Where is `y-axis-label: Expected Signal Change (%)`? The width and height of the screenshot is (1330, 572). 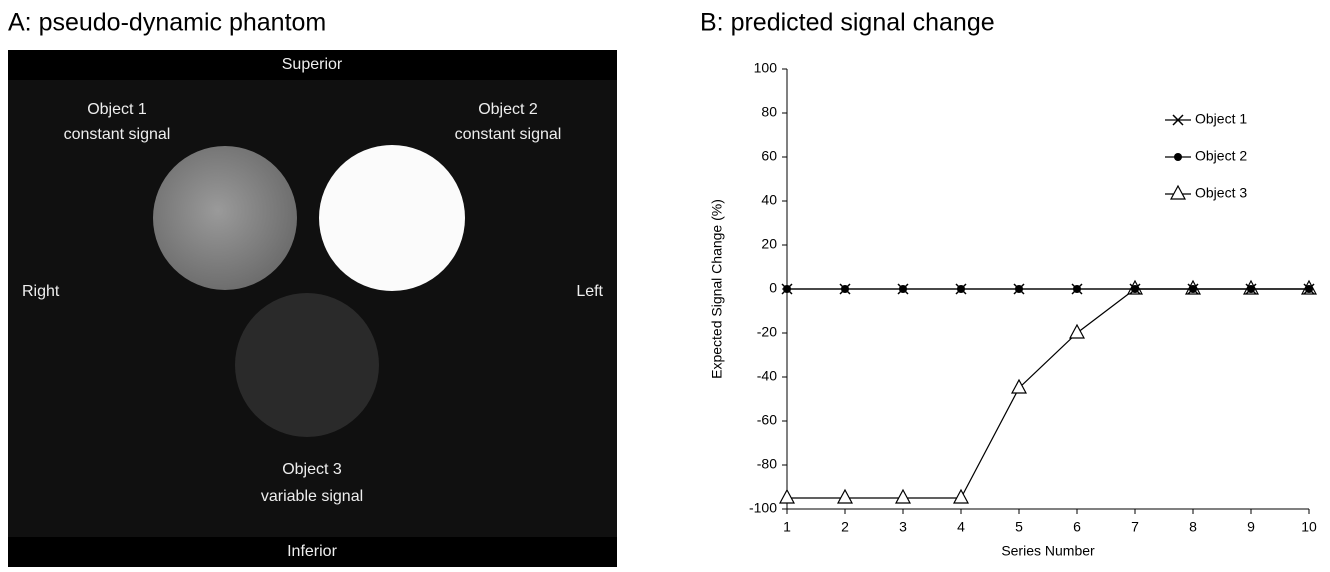 y-axis-label: Expected Signal Change (%) is located at coordinates (717, 289).